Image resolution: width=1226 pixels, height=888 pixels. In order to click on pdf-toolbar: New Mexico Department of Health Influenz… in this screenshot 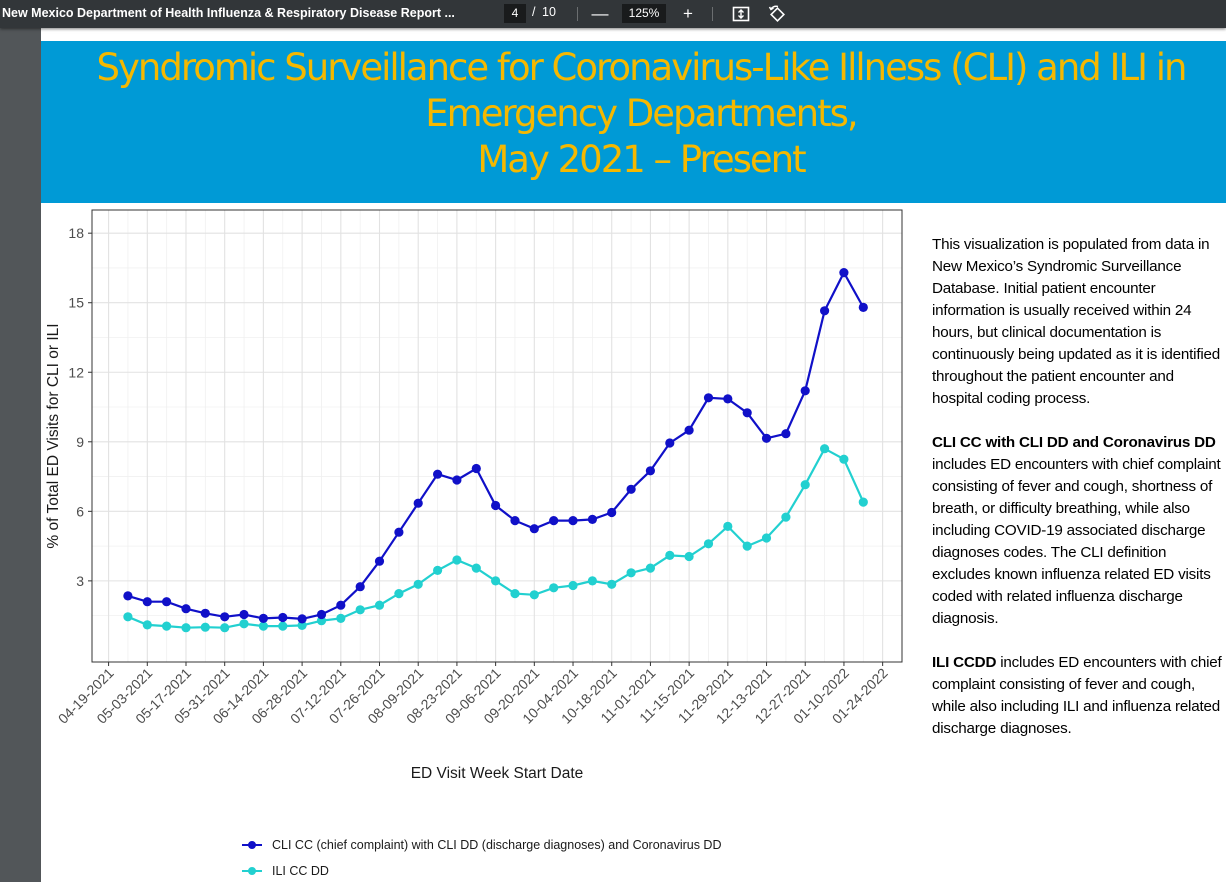, I will do `click(613, 14)`.